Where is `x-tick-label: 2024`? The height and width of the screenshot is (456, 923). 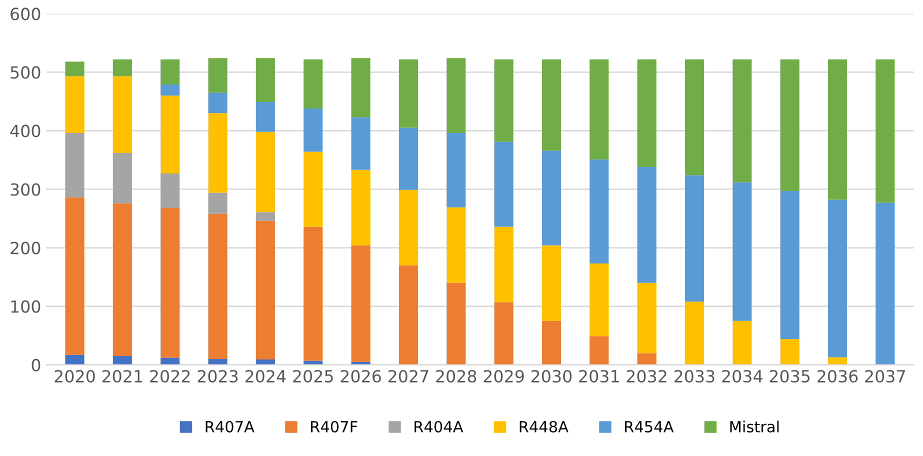 x-tick-label: 2024 is located at coordinates (265, 376).